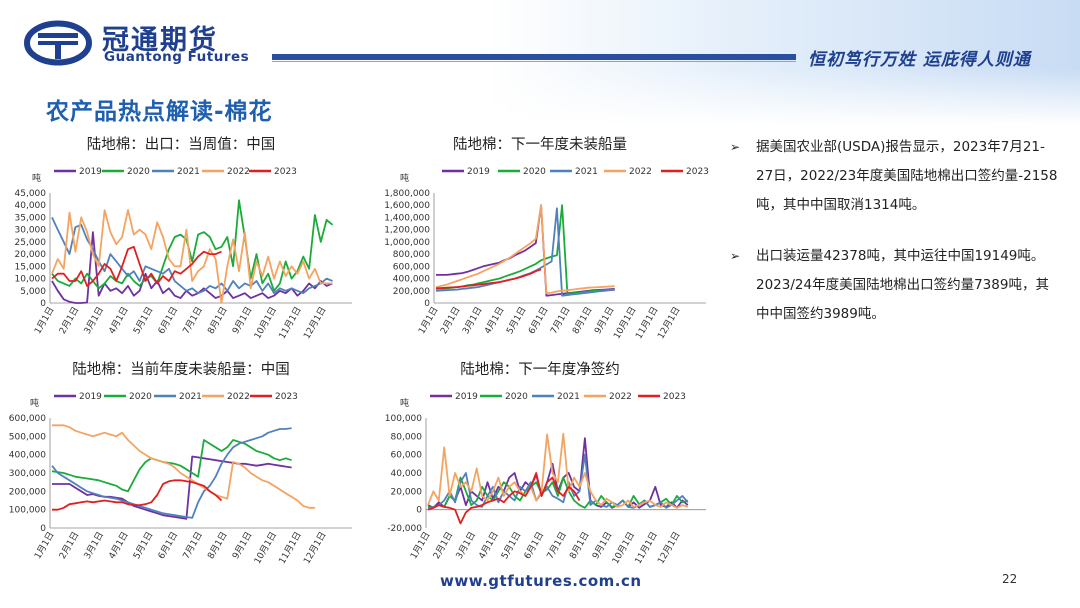  Describe the element at coordinates (407, 194) in the screenshot. I see `y-tick-label: 1,800,000` at that location.